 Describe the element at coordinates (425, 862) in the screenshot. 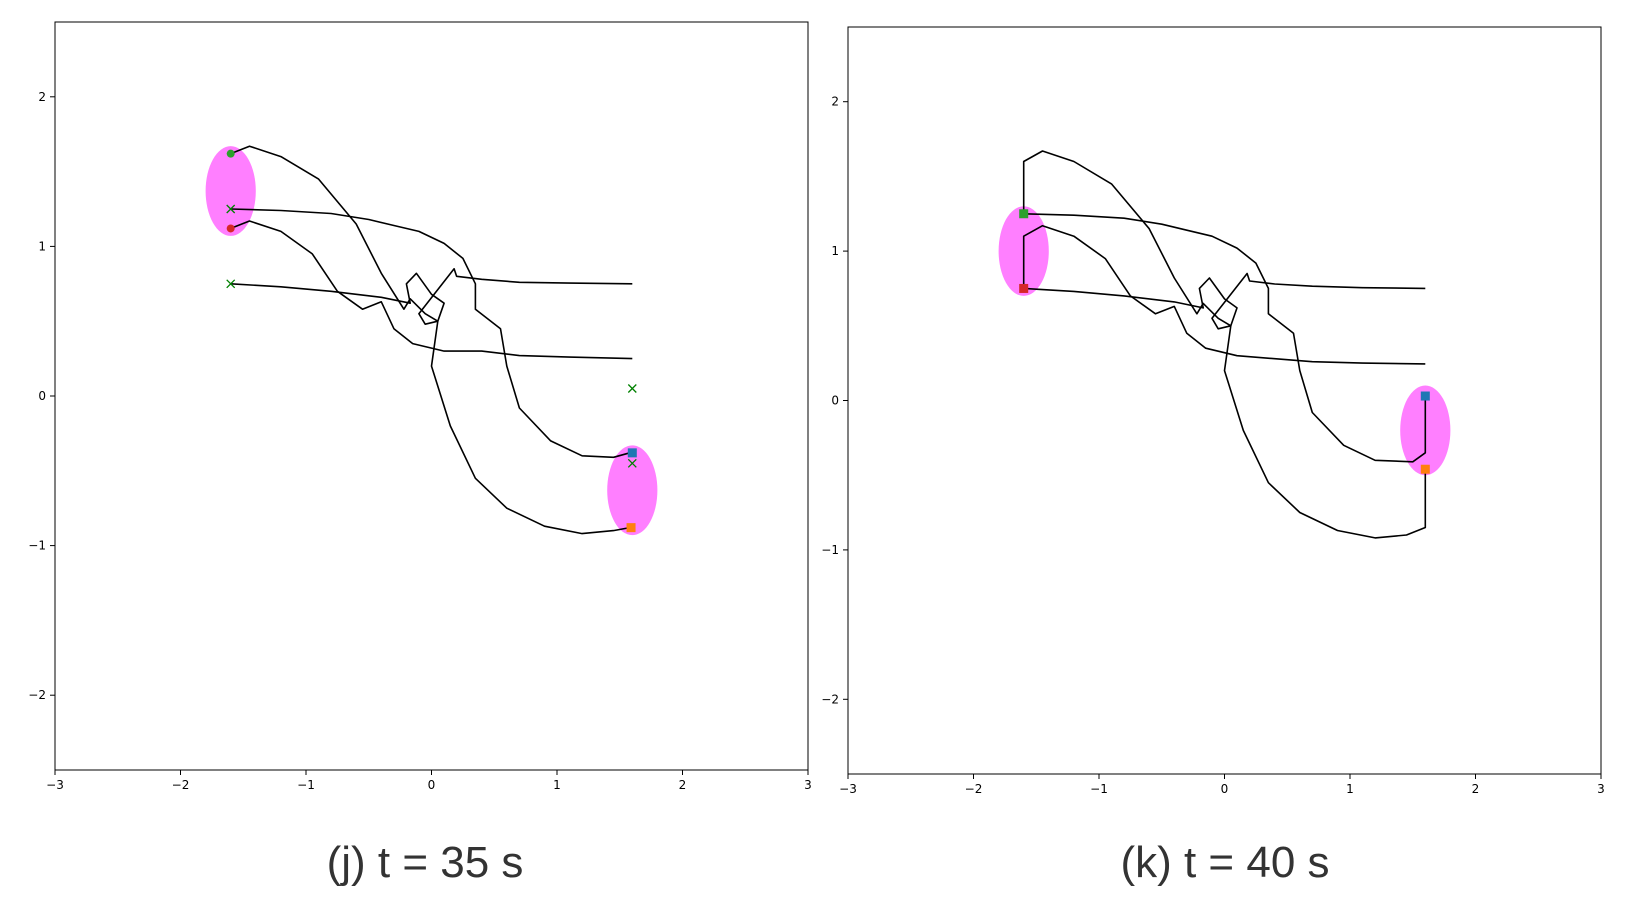

I see `caption-j: (j) t = 35 s` at that location.